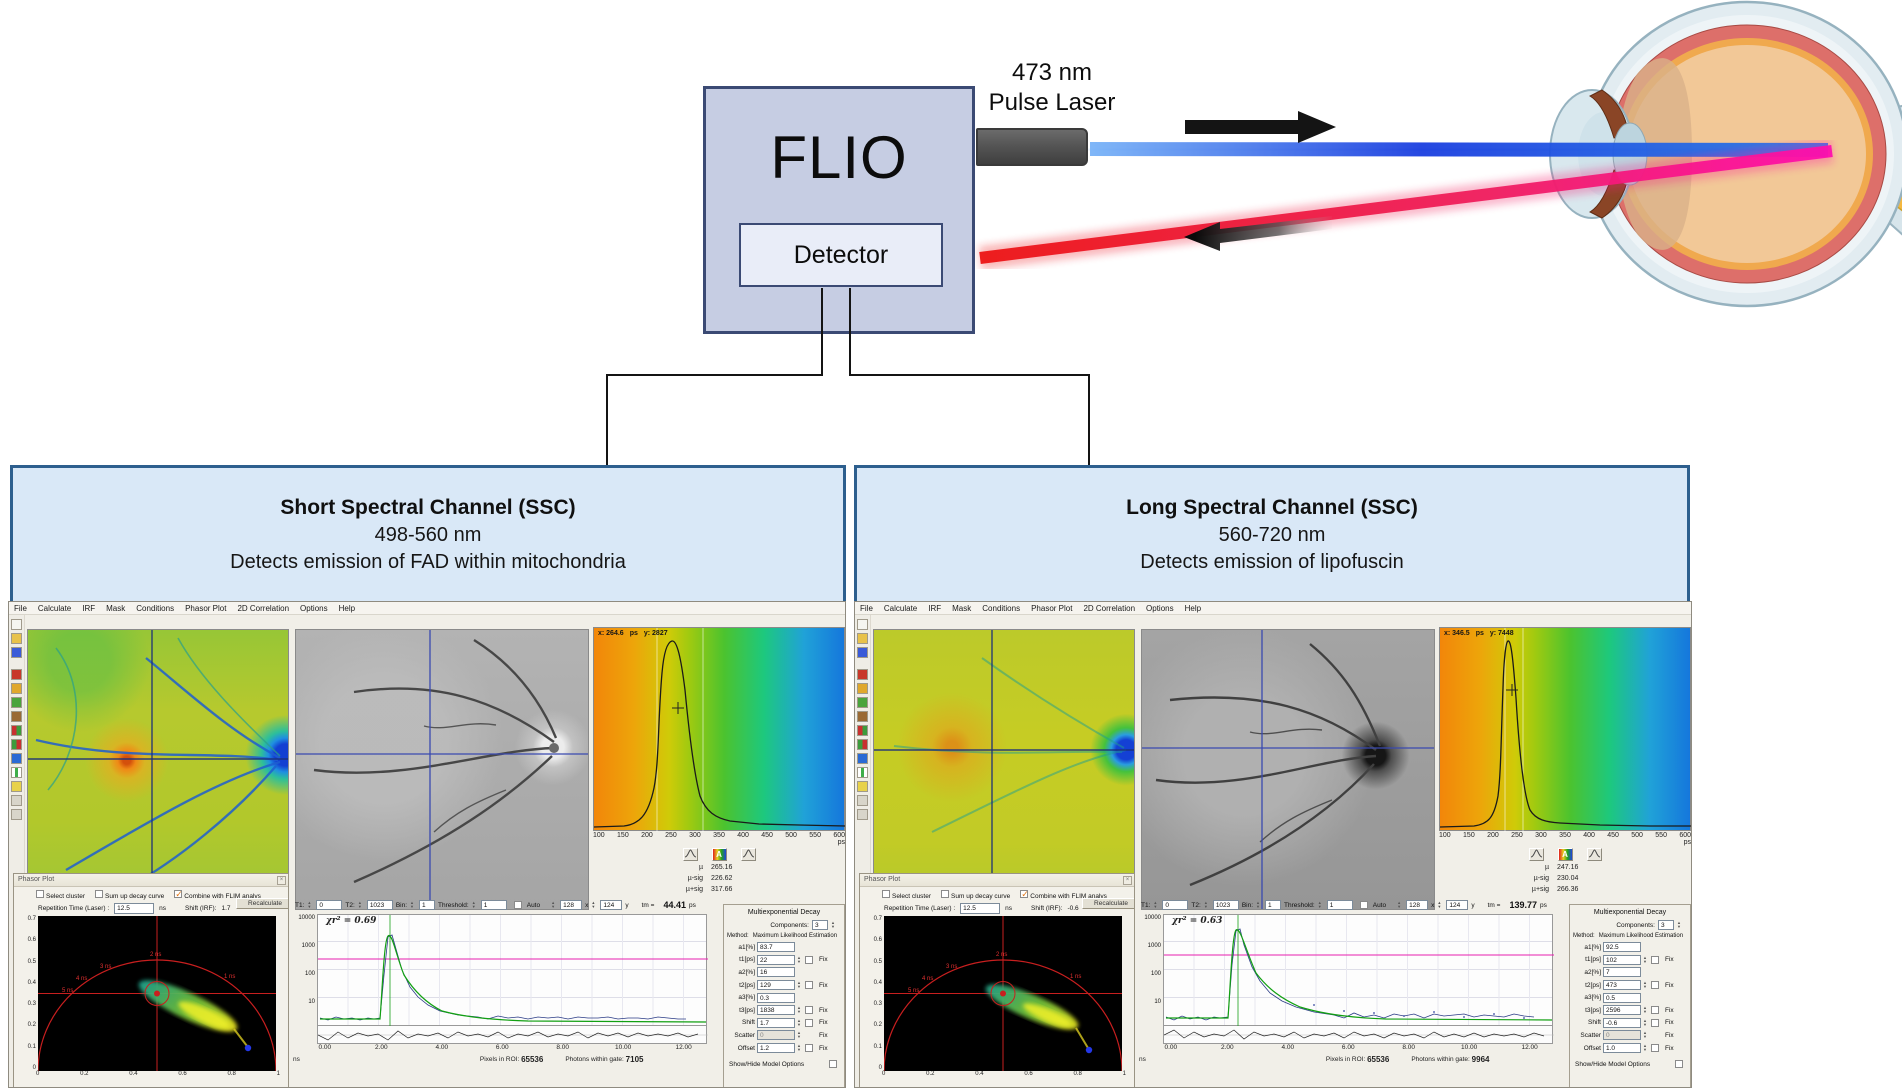 This screenshot has width=1902, height=1088. What do you see at coordinates (1622, 959) in the screenshot?
I see `t1-fit-input: 102` at bounding box center [1622, 959].